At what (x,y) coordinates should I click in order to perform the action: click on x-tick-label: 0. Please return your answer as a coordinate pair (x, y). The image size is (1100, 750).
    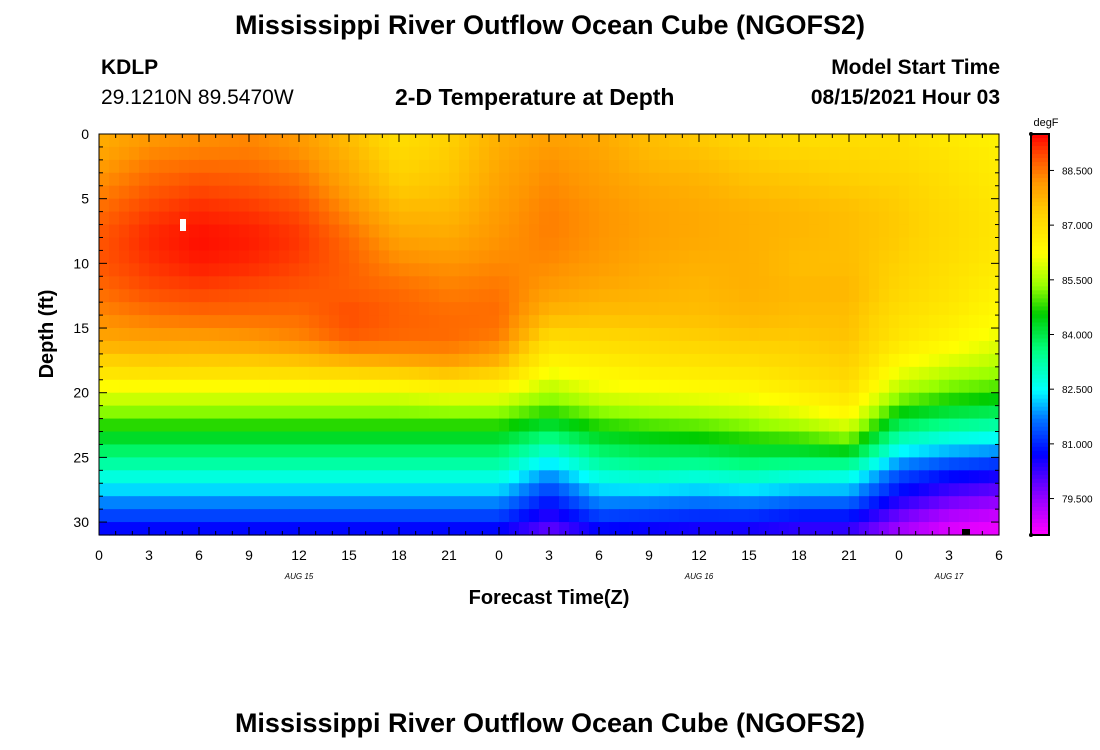
    Looking at the image, I should click on (499, 555).